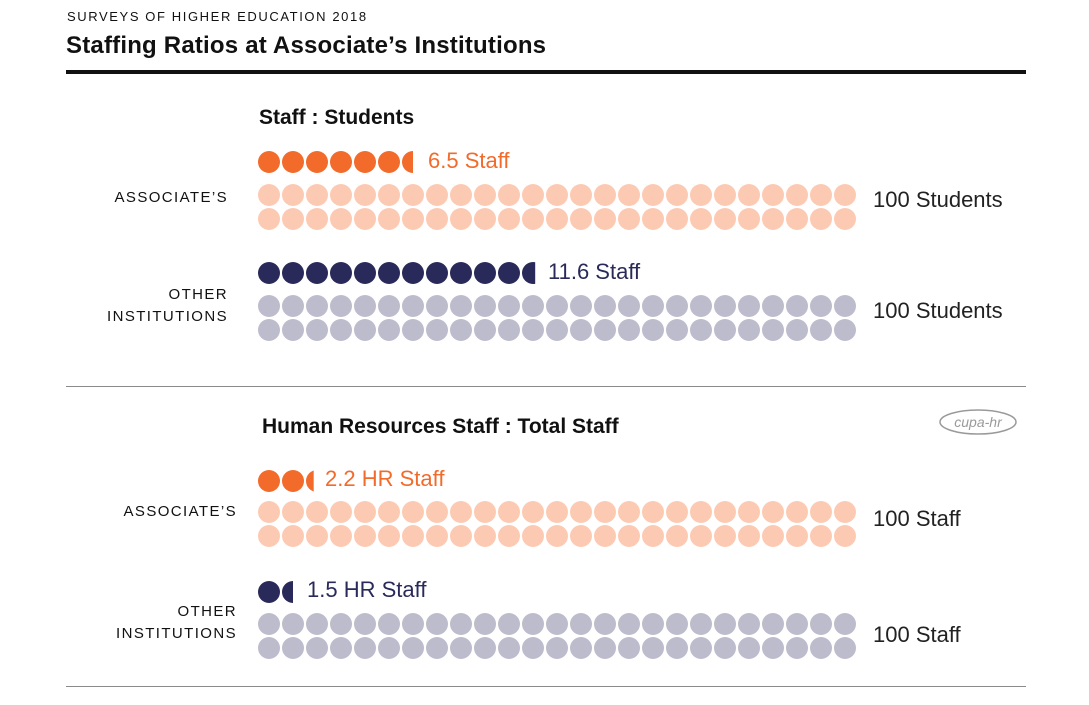  I want to click on logo-text: cupa-hr, so click(978, 422).